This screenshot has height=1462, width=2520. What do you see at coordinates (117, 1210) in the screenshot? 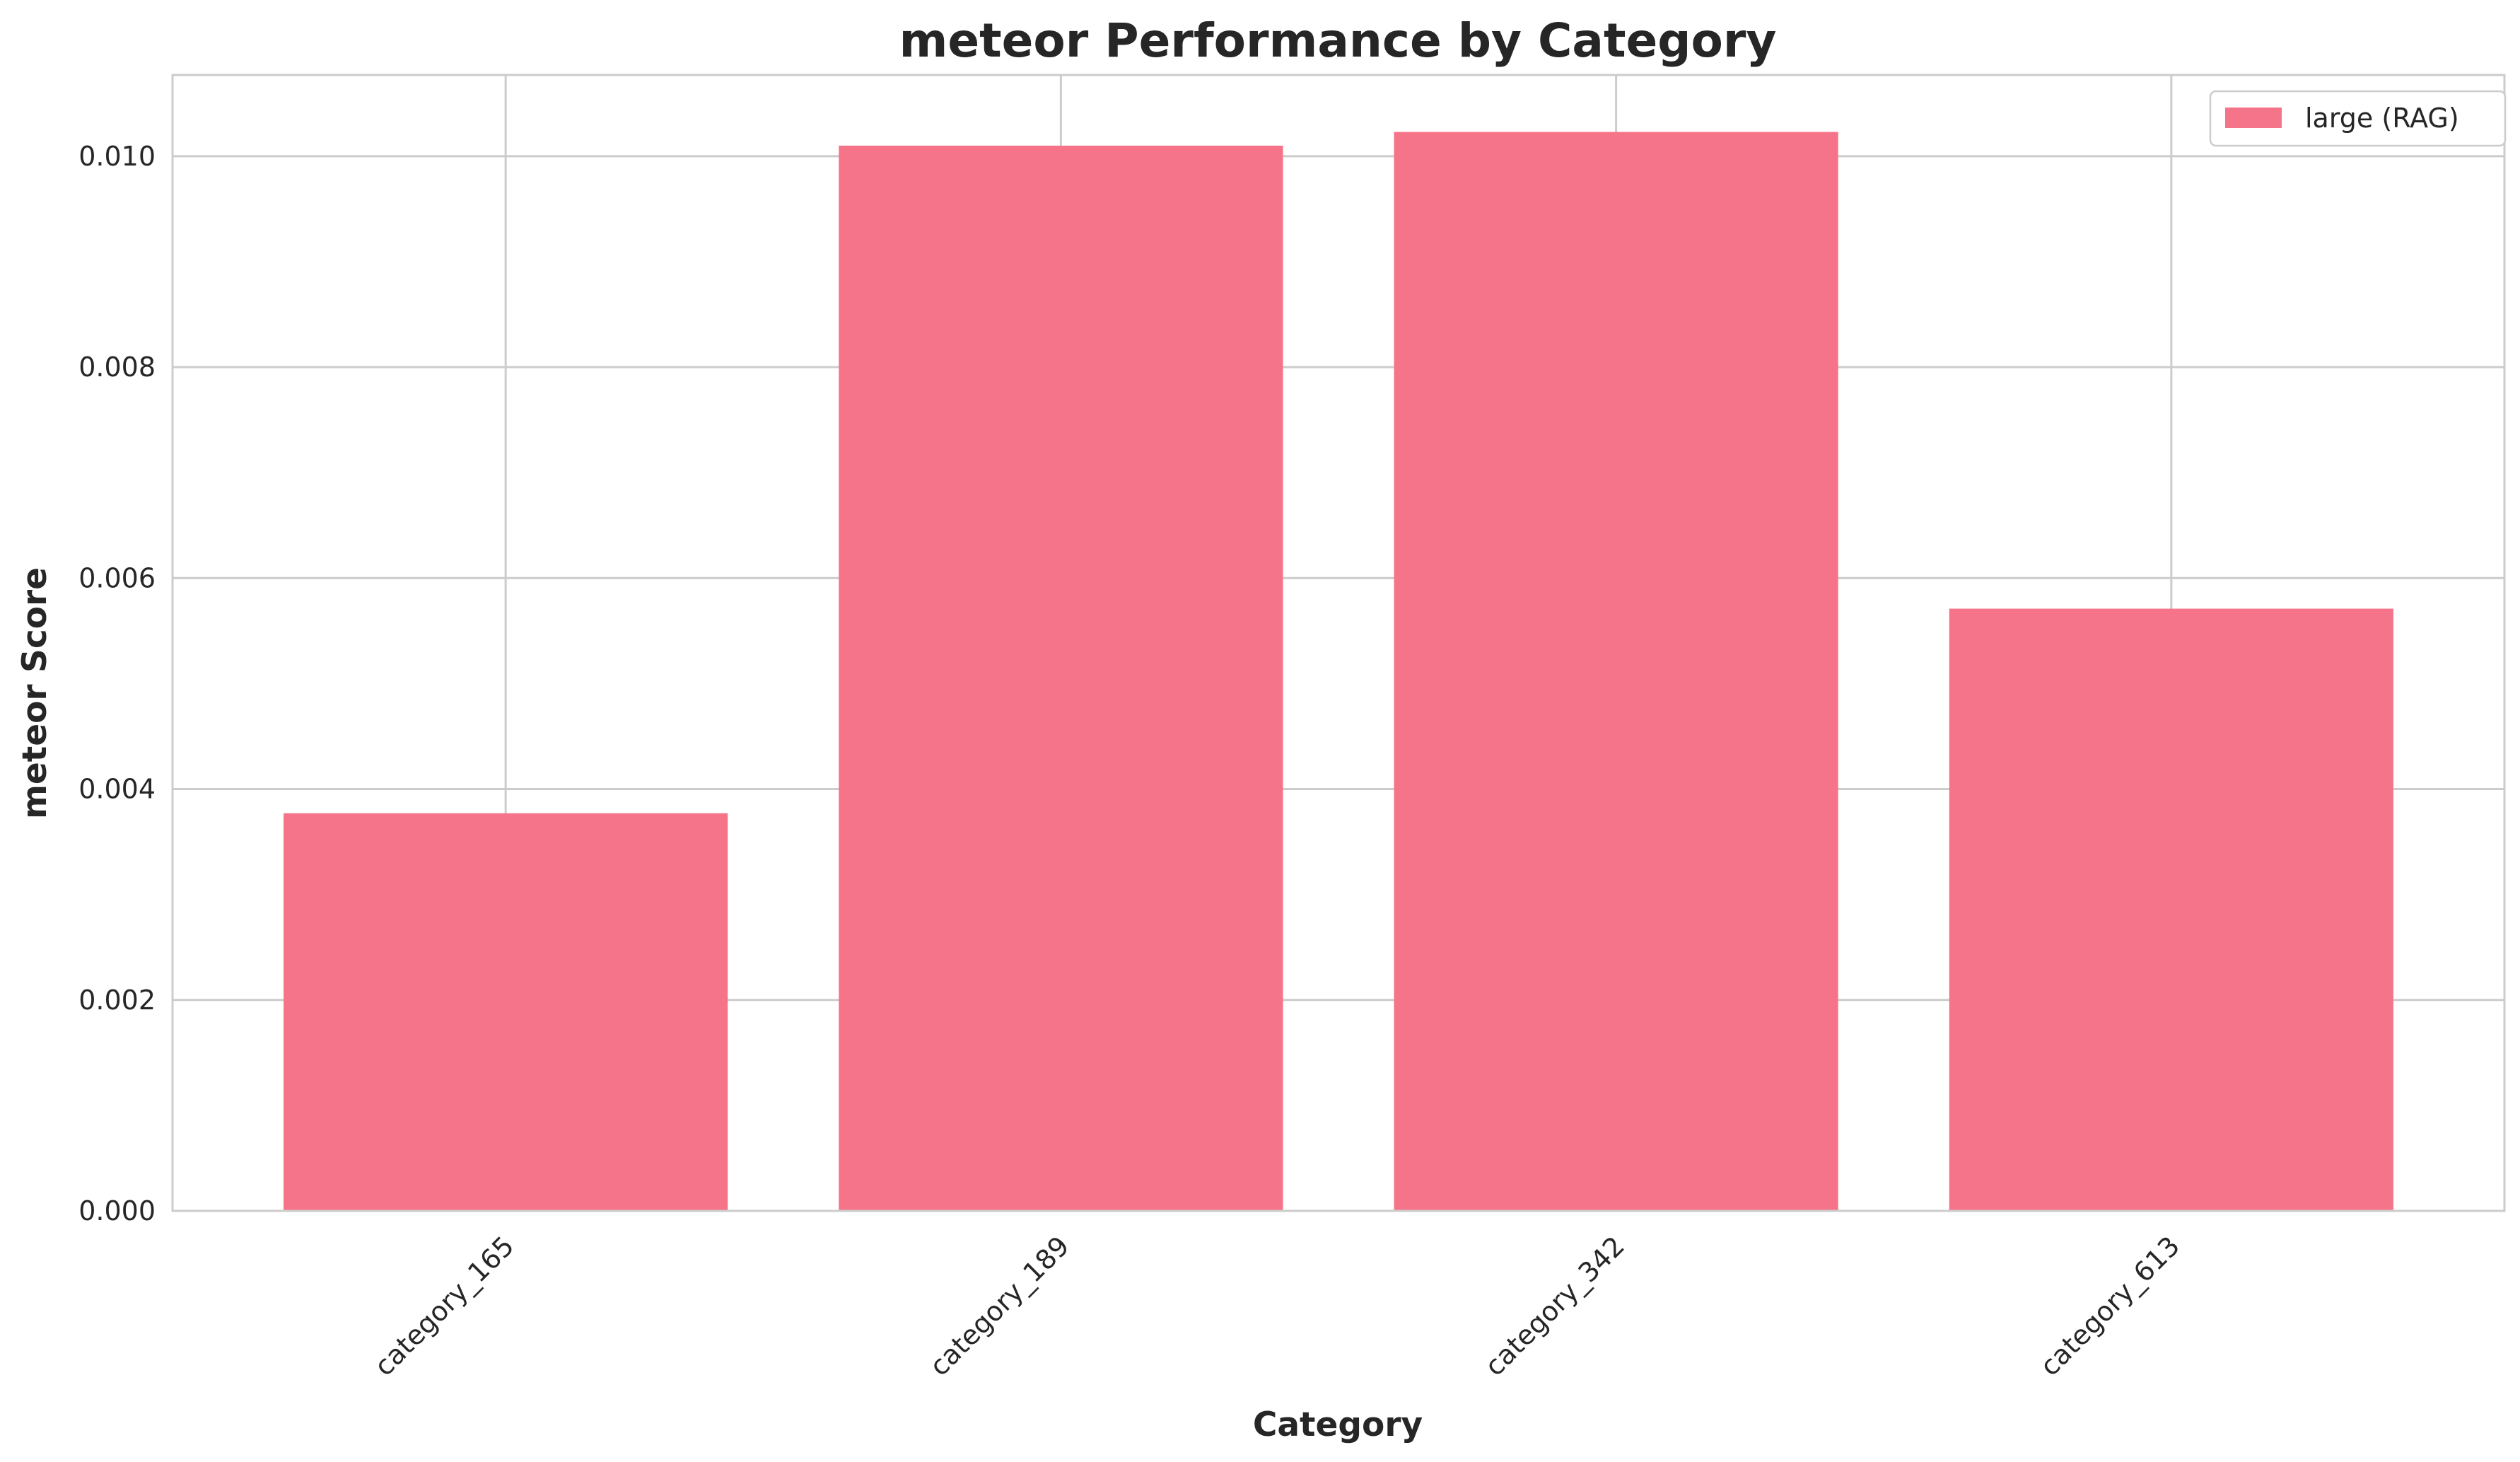
I see `y-tick-label: 0.000` at bounding box center [117, 1210].